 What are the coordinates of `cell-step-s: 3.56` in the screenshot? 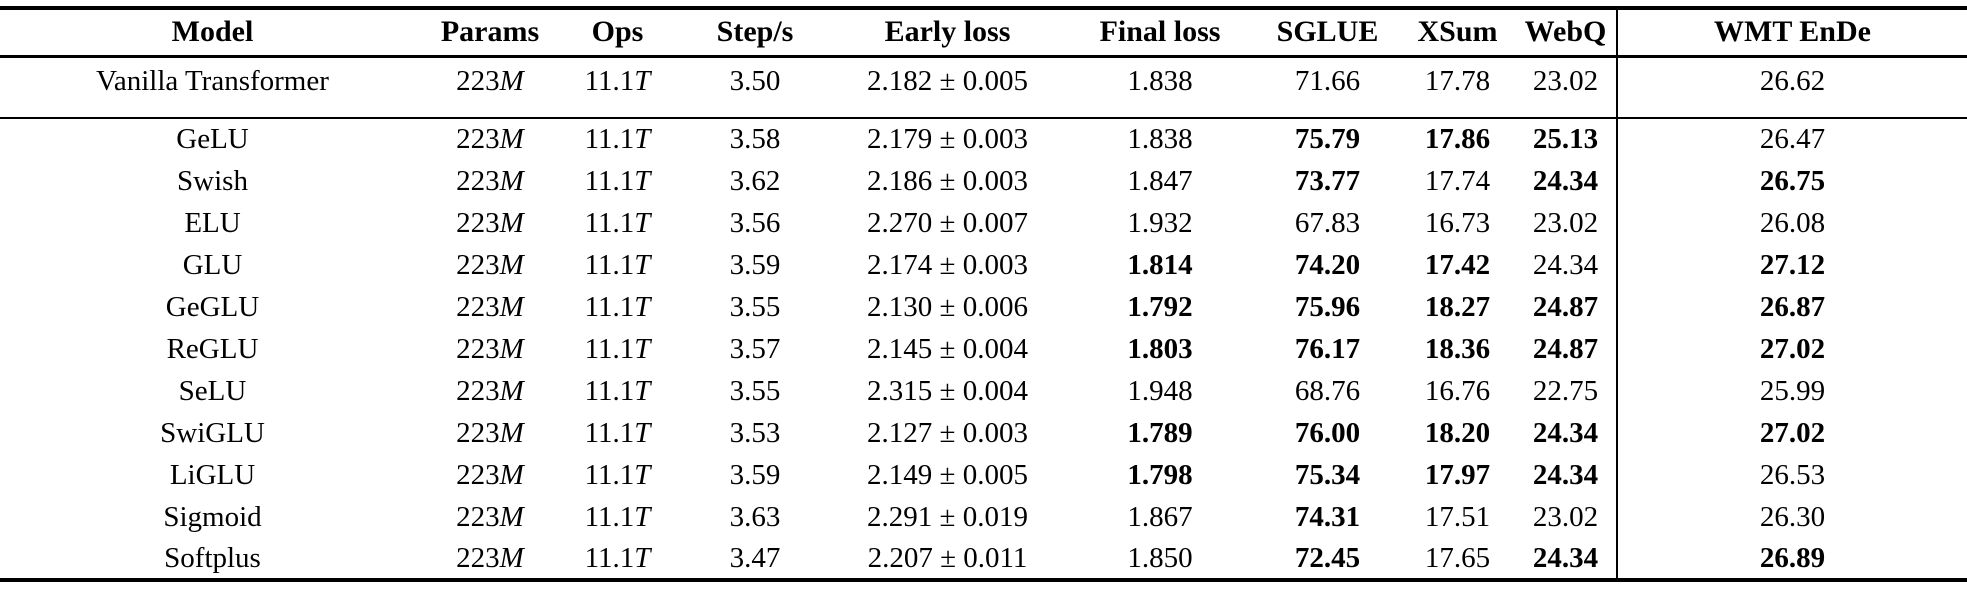 It's located at (755, 222).